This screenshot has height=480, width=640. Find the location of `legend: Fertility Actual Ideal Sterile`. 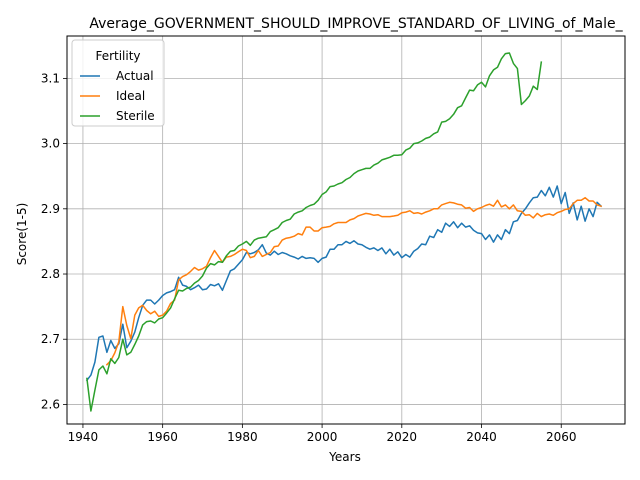

legend: Fertility Actual Ideal Sterile is located at coordinates (118, 83).